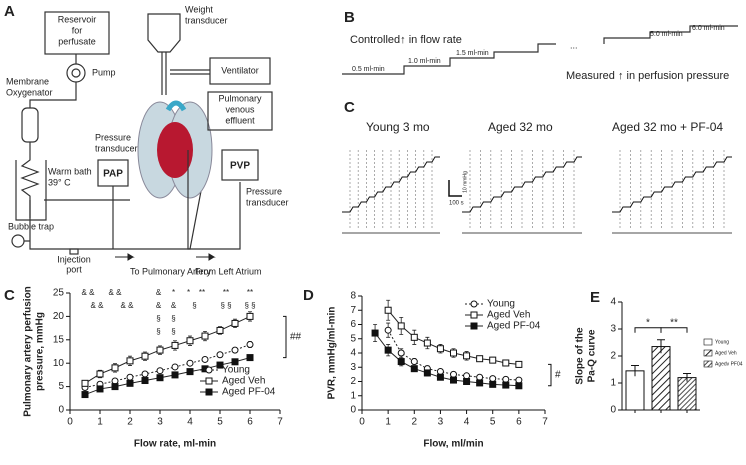 This screenshot has height=465, width=746. I want to click on sig-bracket, so click(674, 330).